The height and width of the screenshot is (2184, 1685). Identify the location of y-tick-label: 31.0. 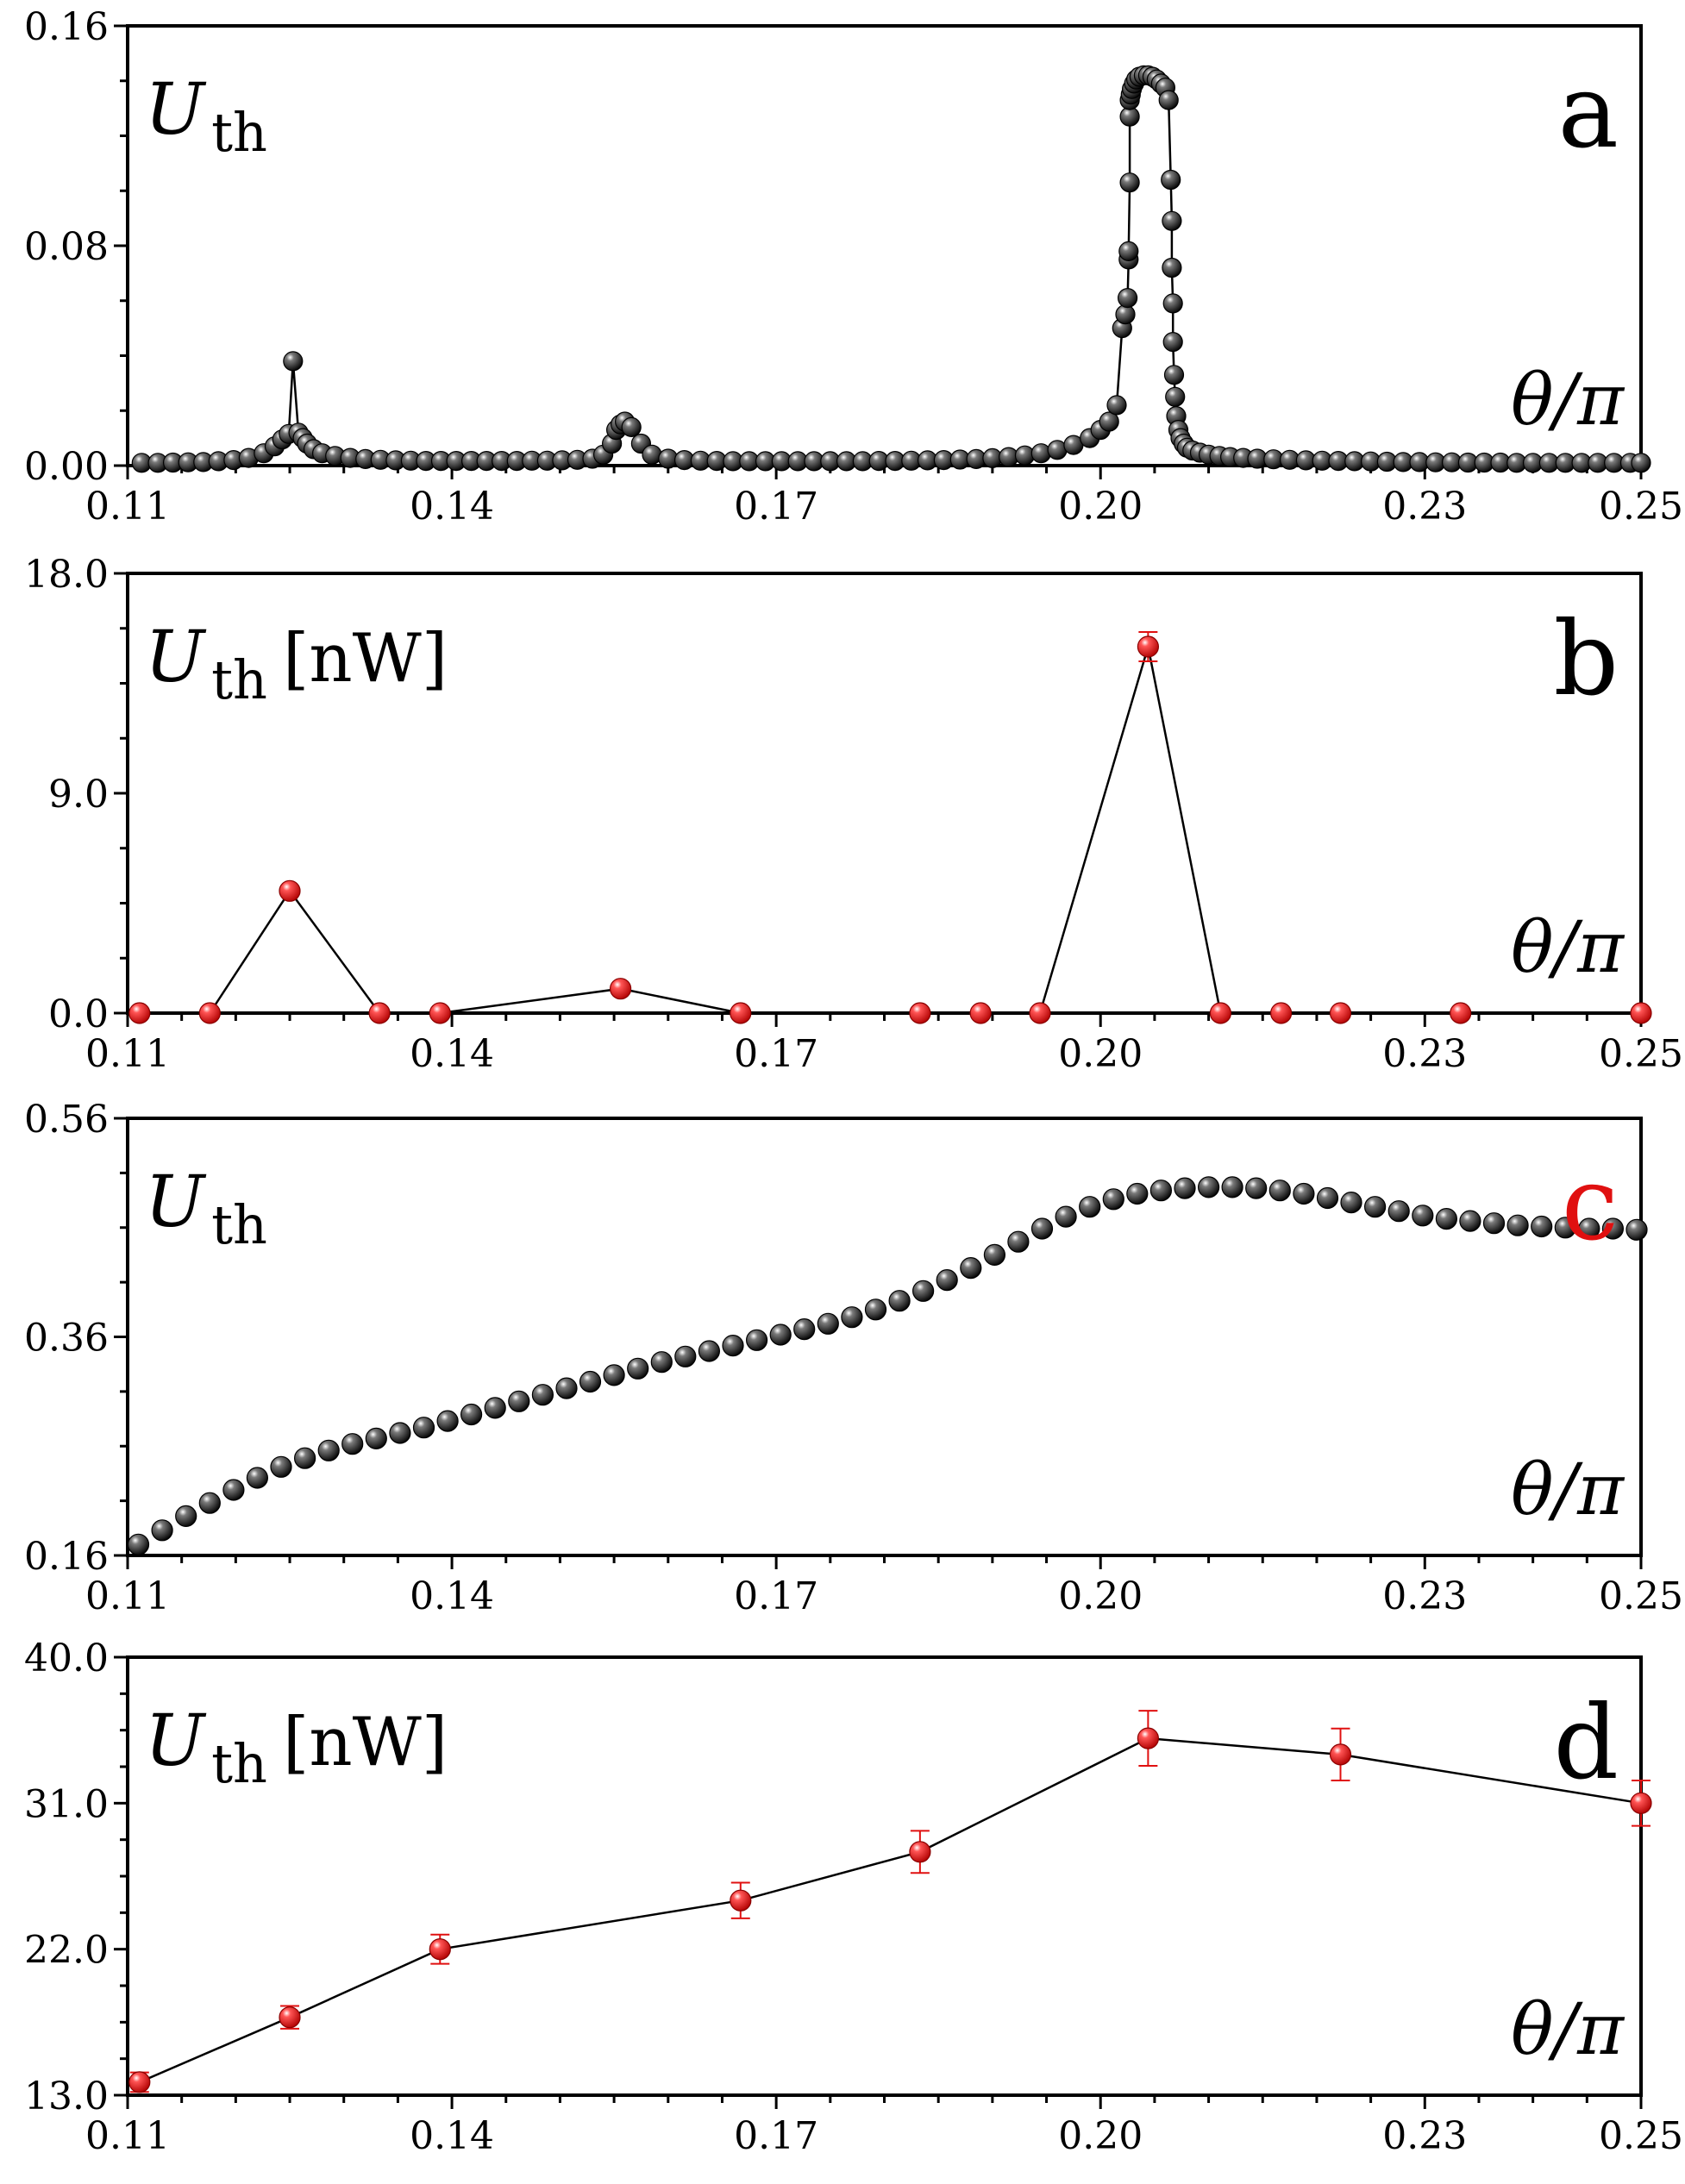
(66, 1804).